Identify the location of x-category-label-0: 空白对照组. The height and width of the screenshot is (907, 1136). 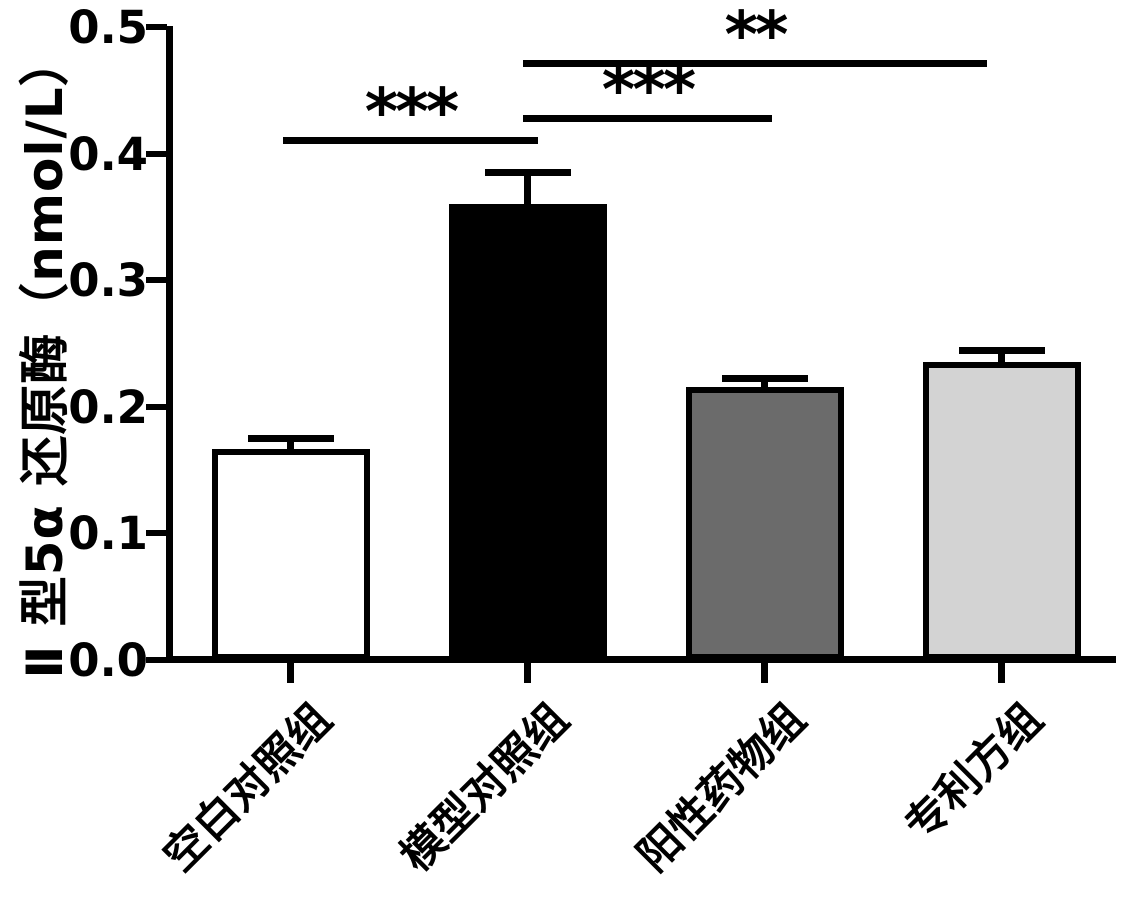
(248, 788).